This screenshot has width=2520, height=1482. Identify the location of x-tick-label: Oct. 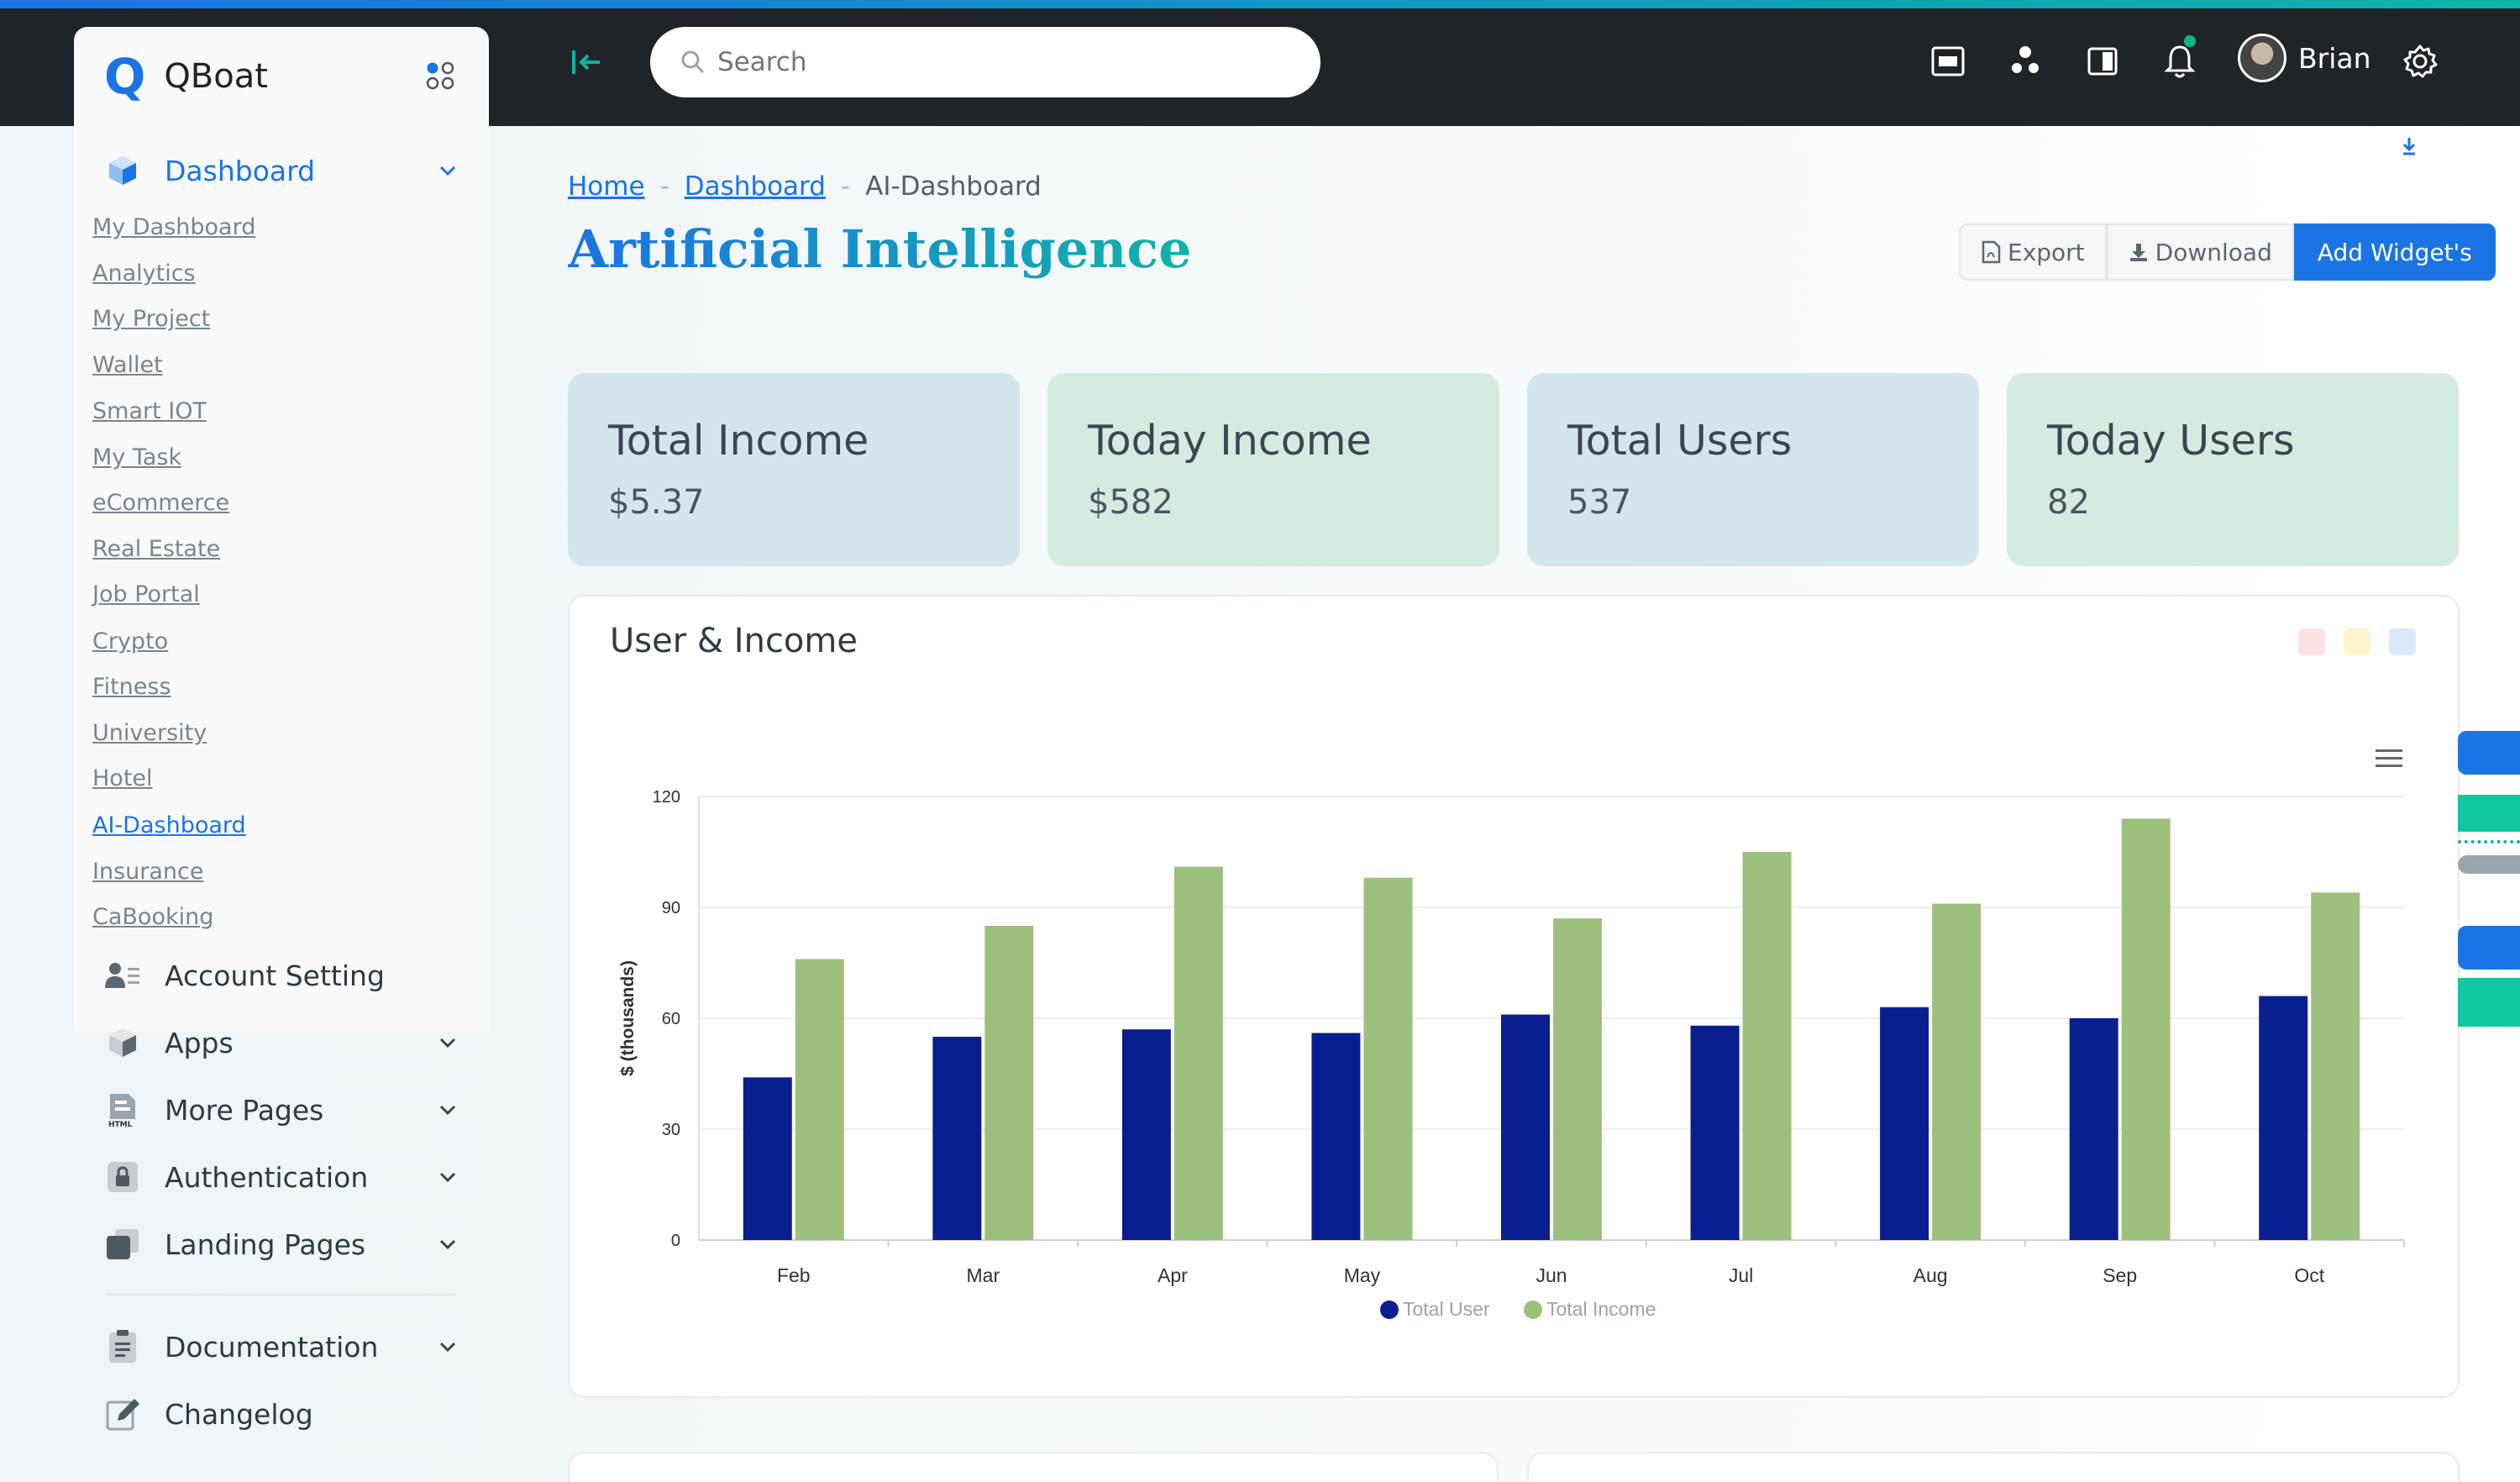
(2309, 1275).